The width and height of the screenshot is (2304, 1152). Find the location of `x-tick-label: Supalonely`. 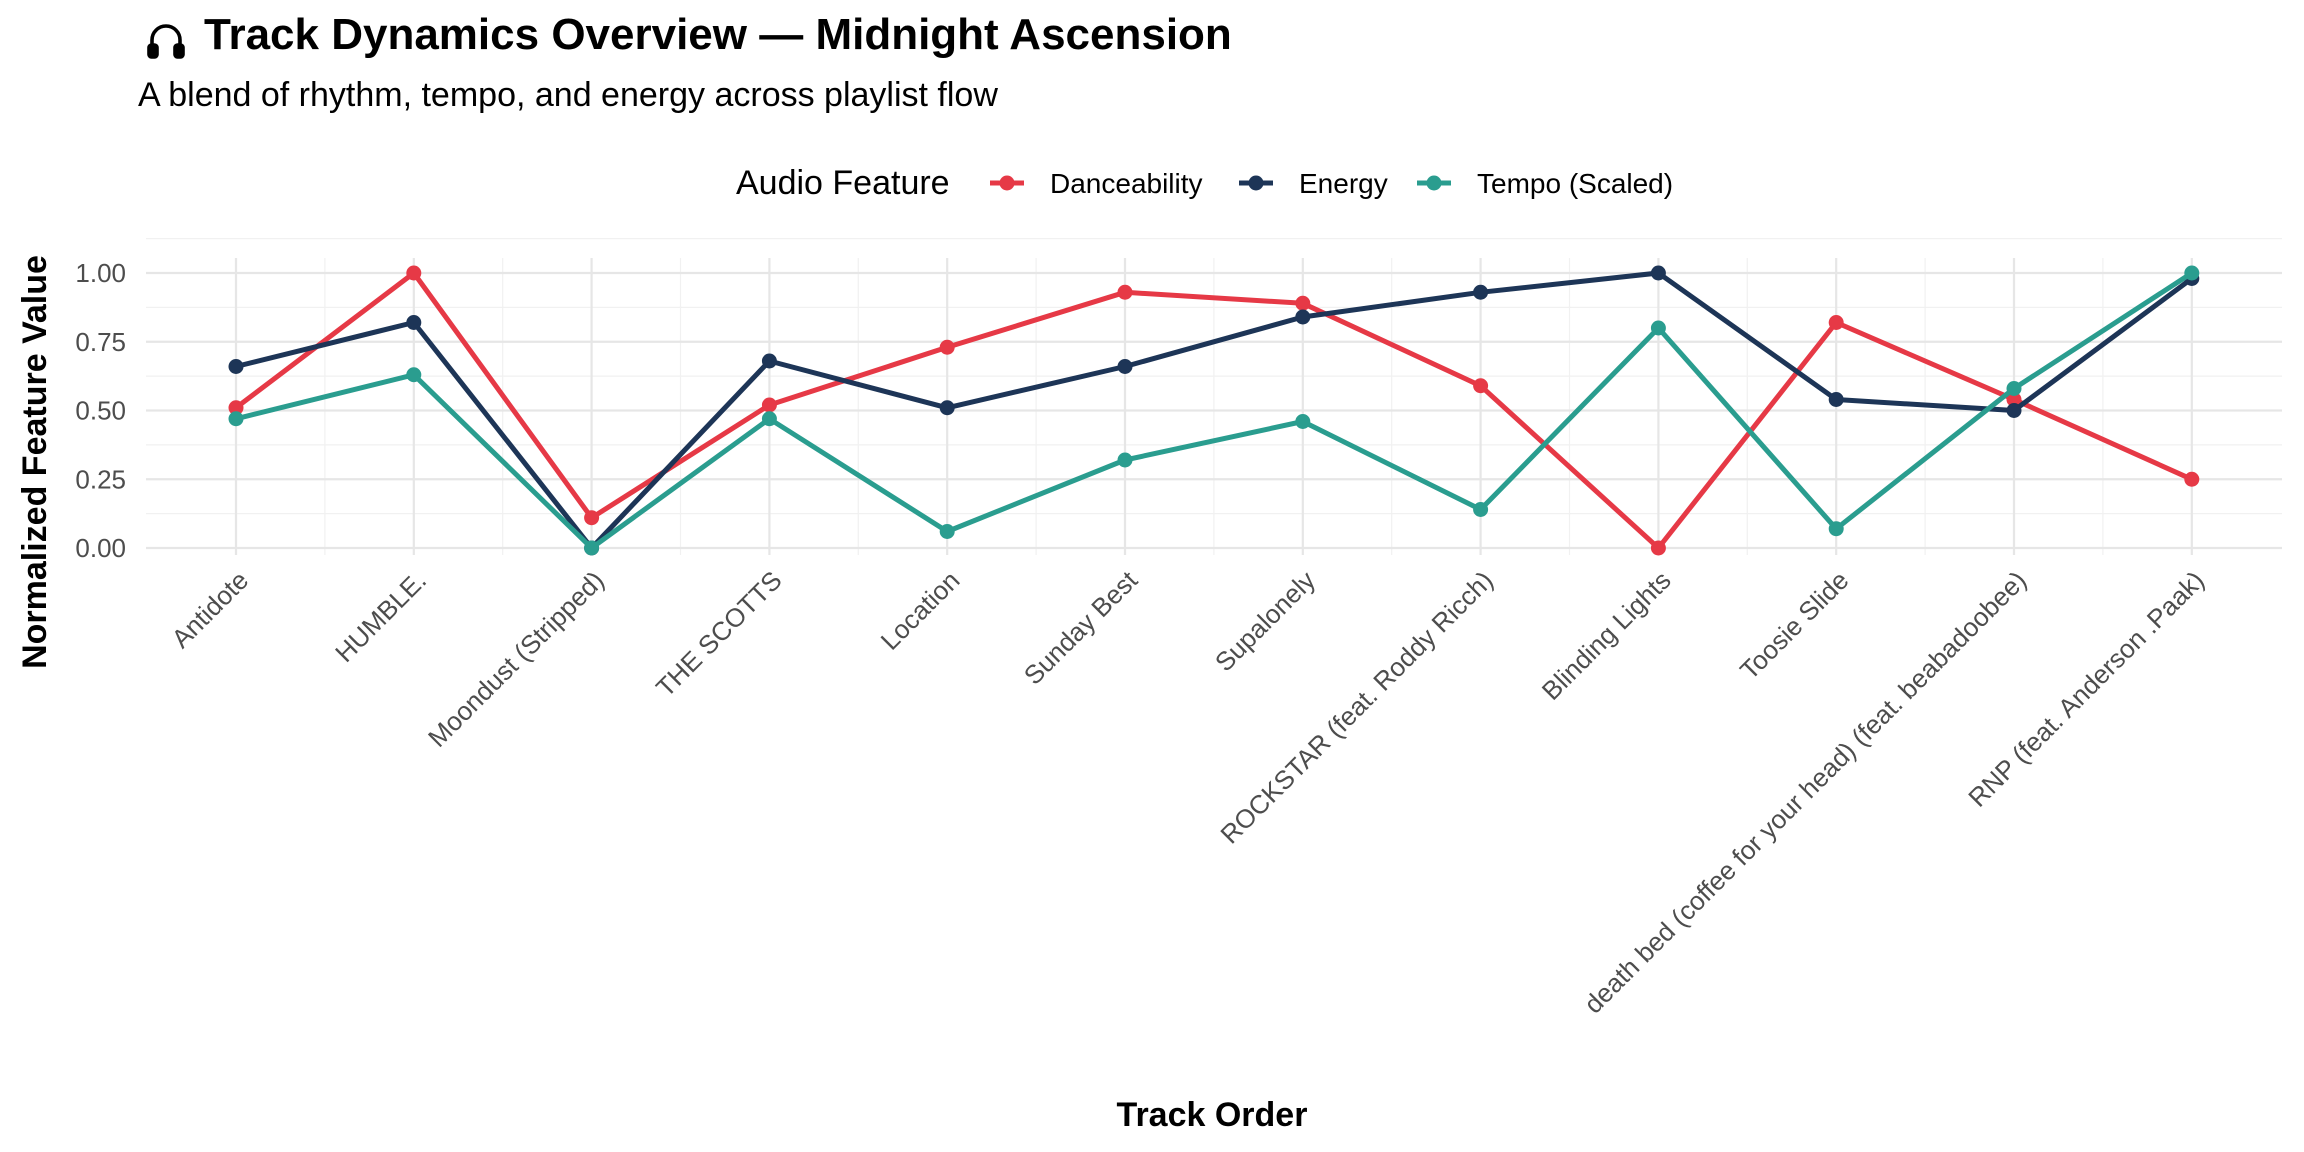

x-tick-label: Supalonely is located at coordinates (1265, 621).